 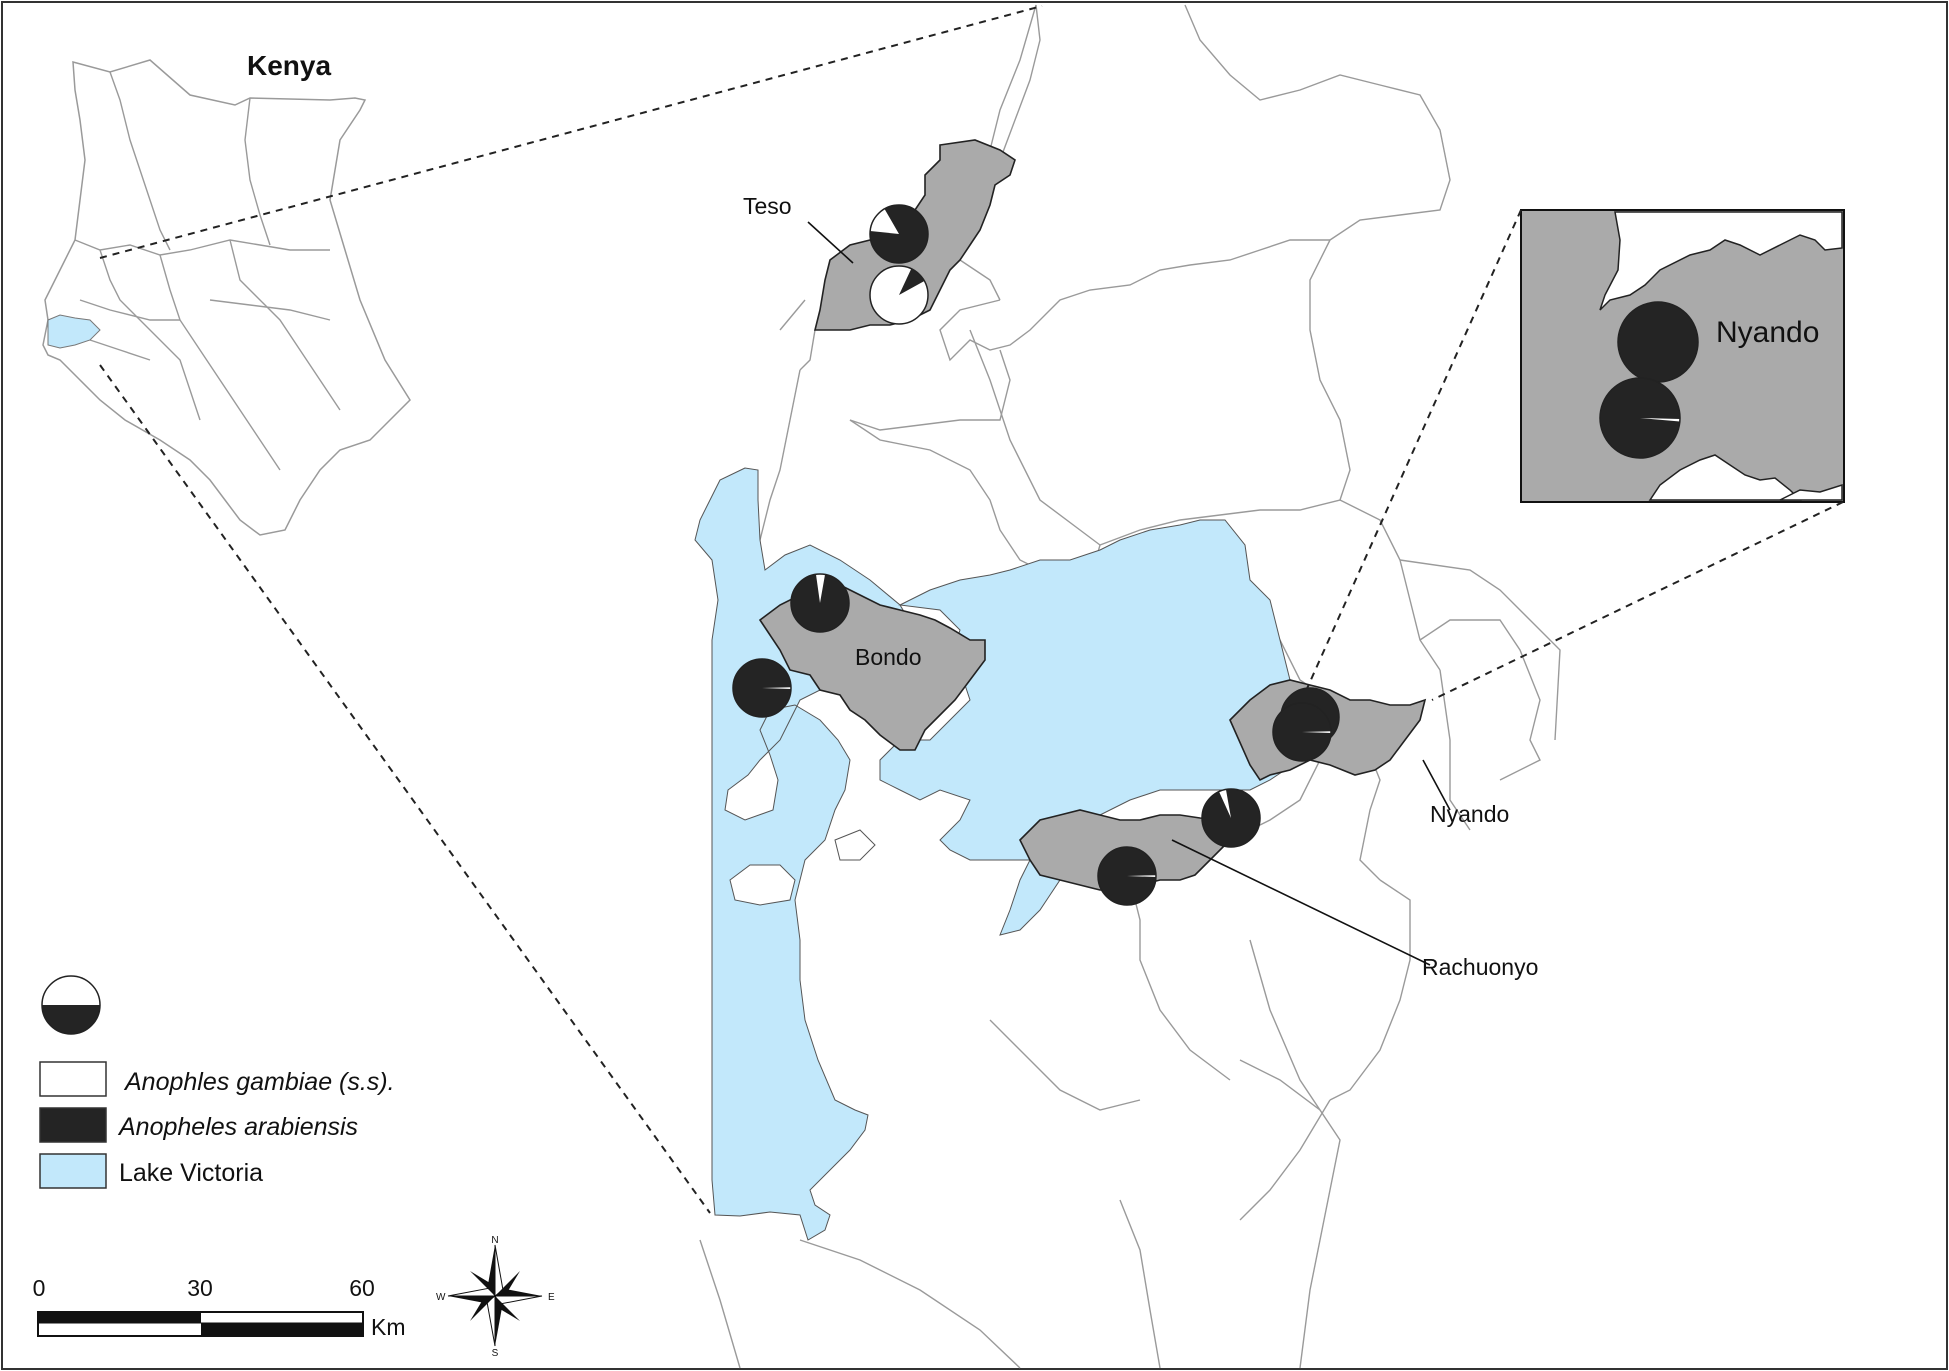 I want to click on rachuonyo-leader-line, so click(x=1301, y=902).